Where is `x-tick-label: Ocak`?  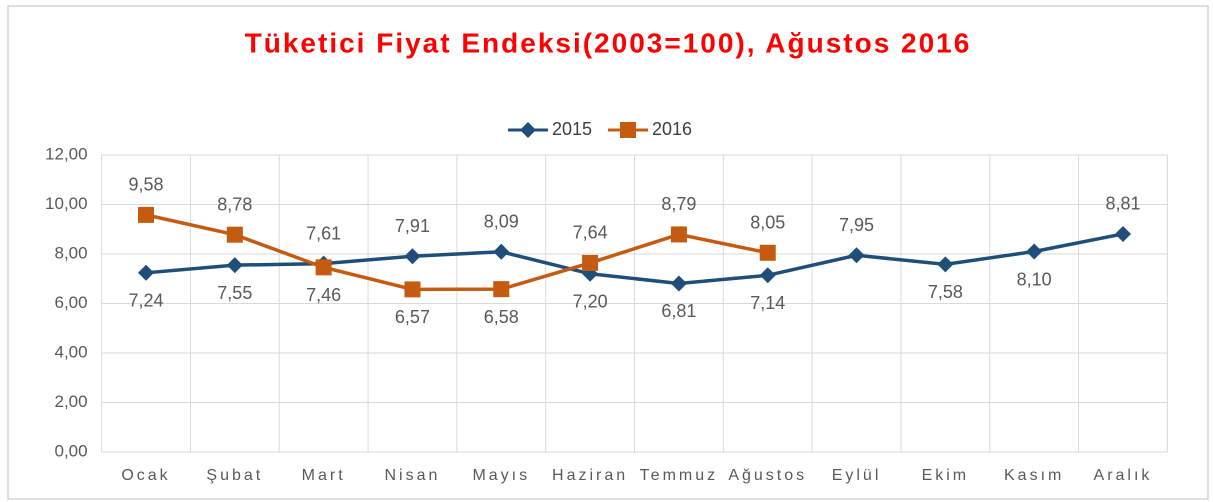
x-tick-label: Ocak is located at coordinates (145, 475).